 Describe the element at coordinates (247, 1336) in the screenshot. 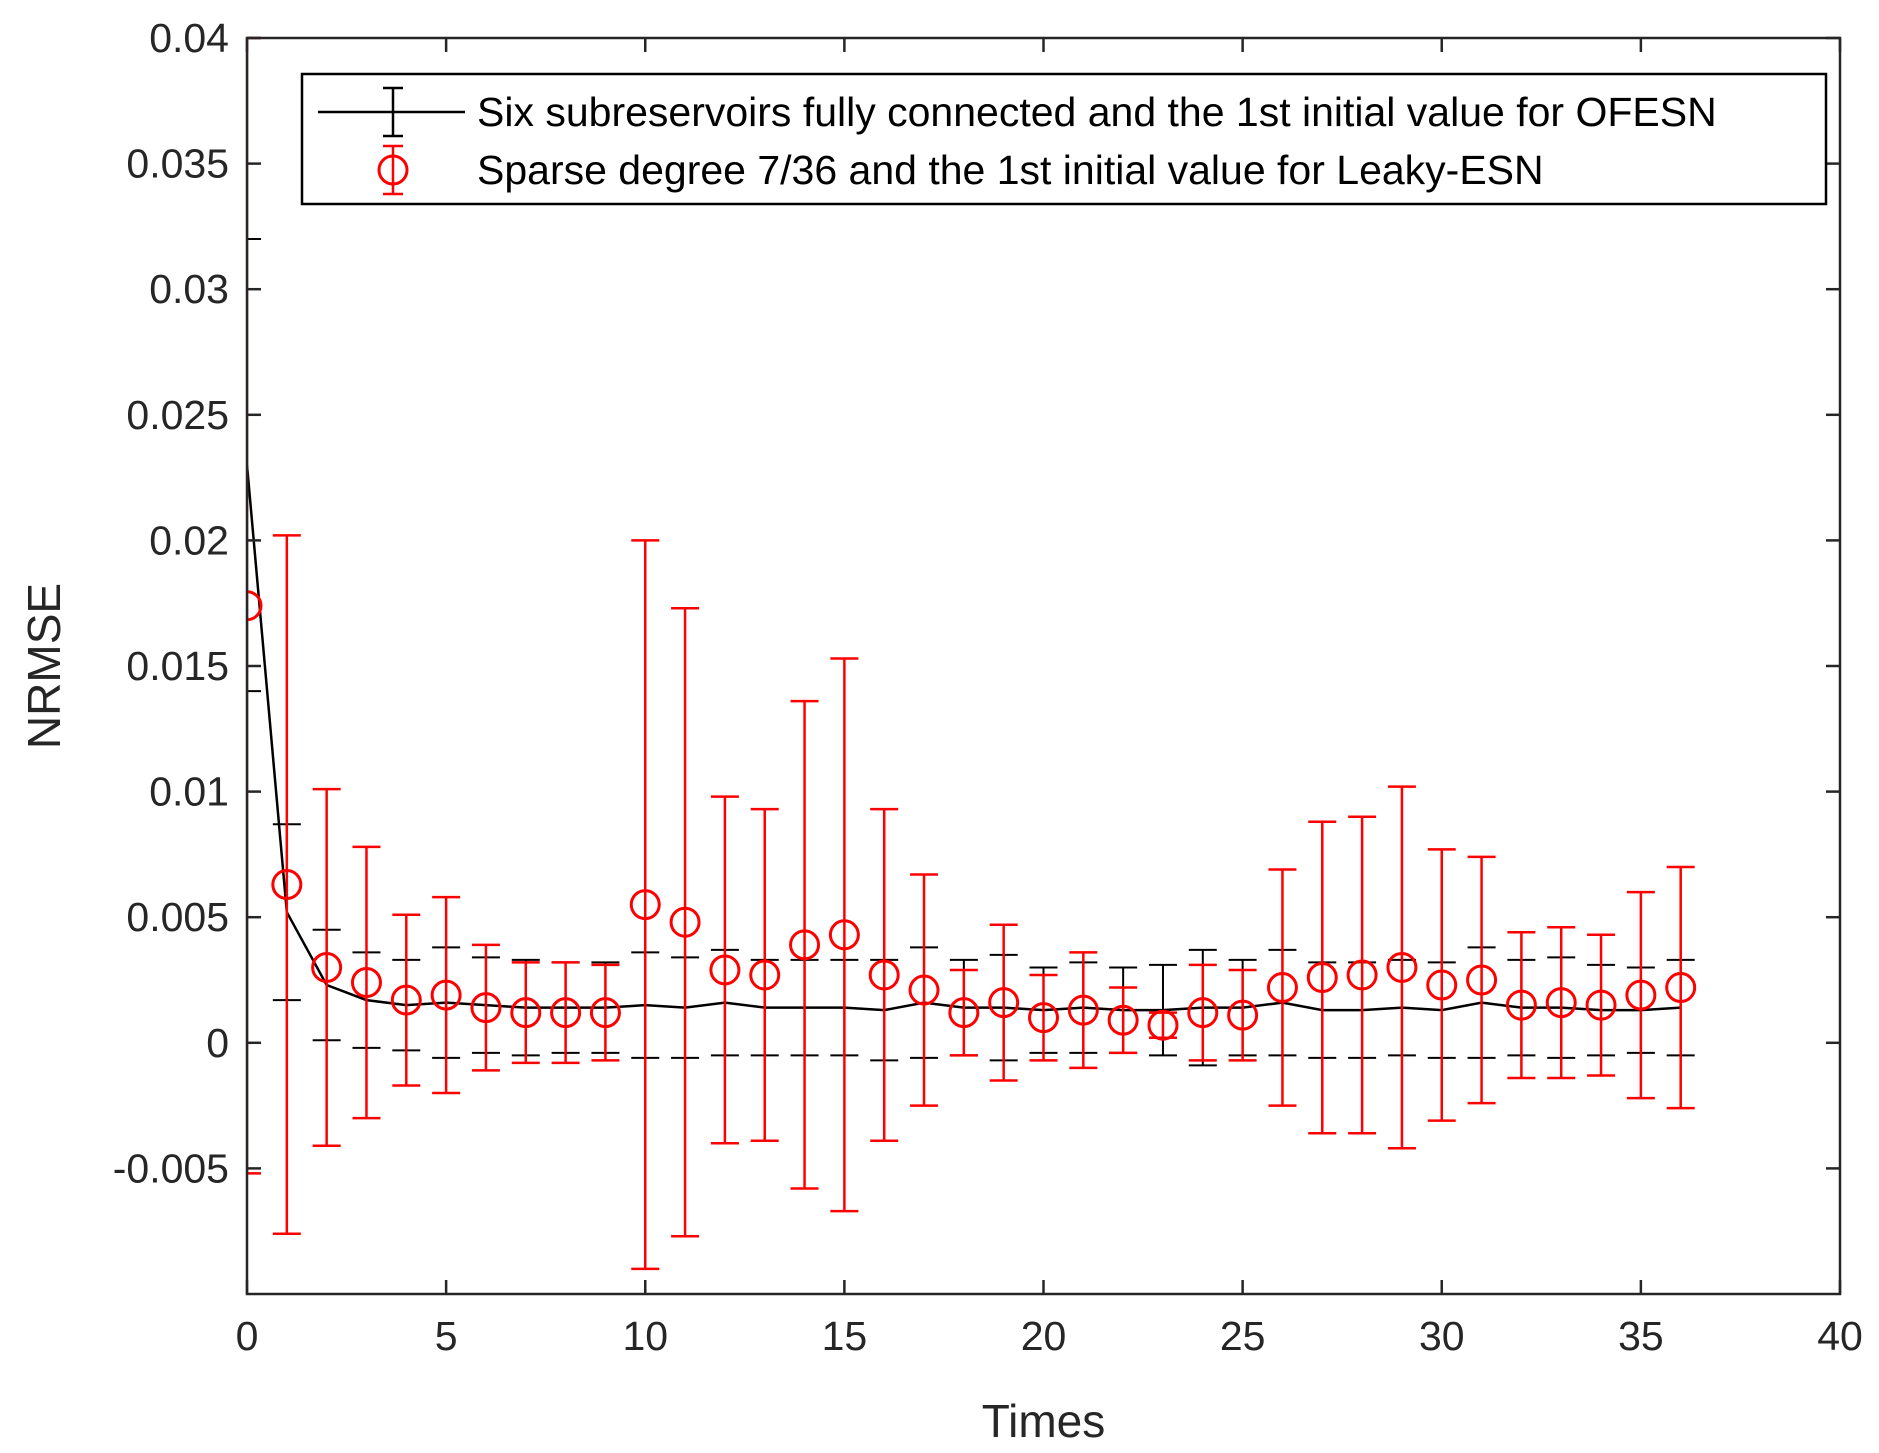

I see `x-tick-label: 0` at that location.